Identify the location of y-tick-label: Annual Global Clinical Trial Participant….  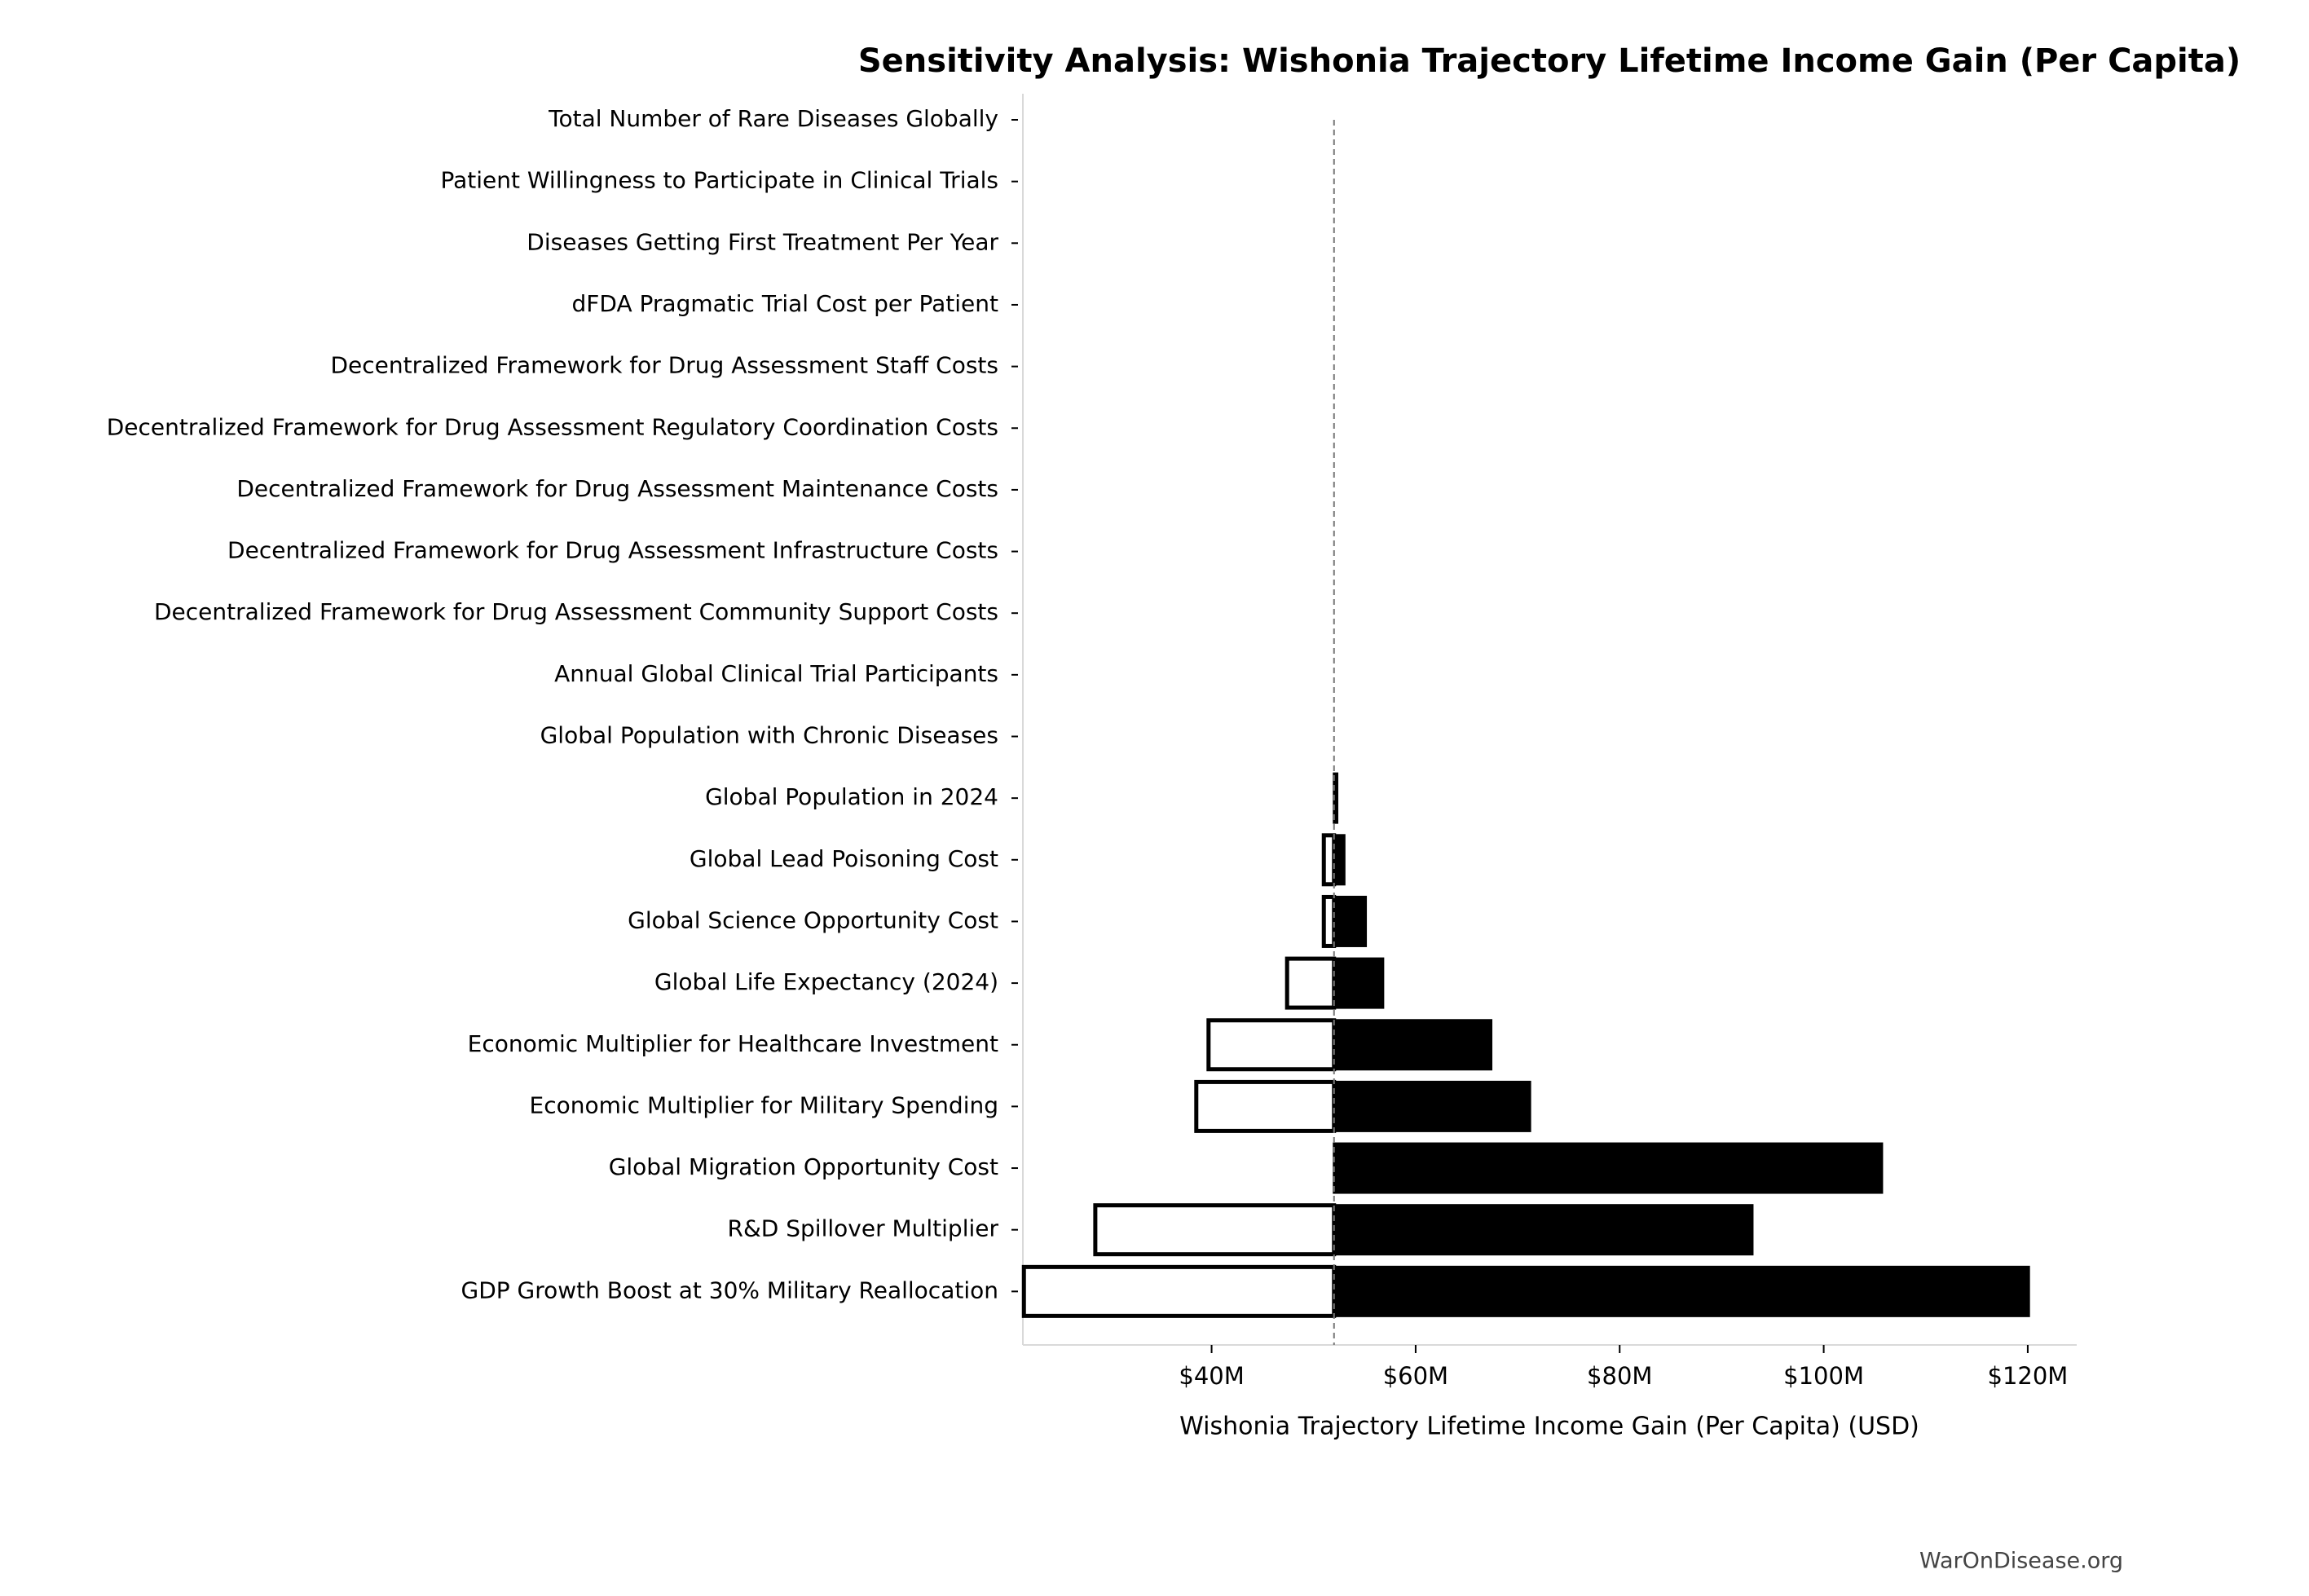
(776, 673).